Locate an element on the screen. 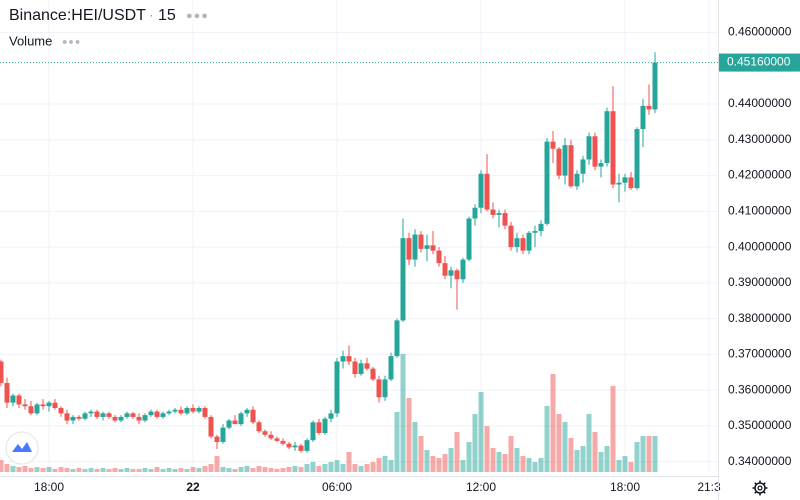 The image size is (800, 500). y-tick-label: 0.44000000 is located at coordinates (760, 103).